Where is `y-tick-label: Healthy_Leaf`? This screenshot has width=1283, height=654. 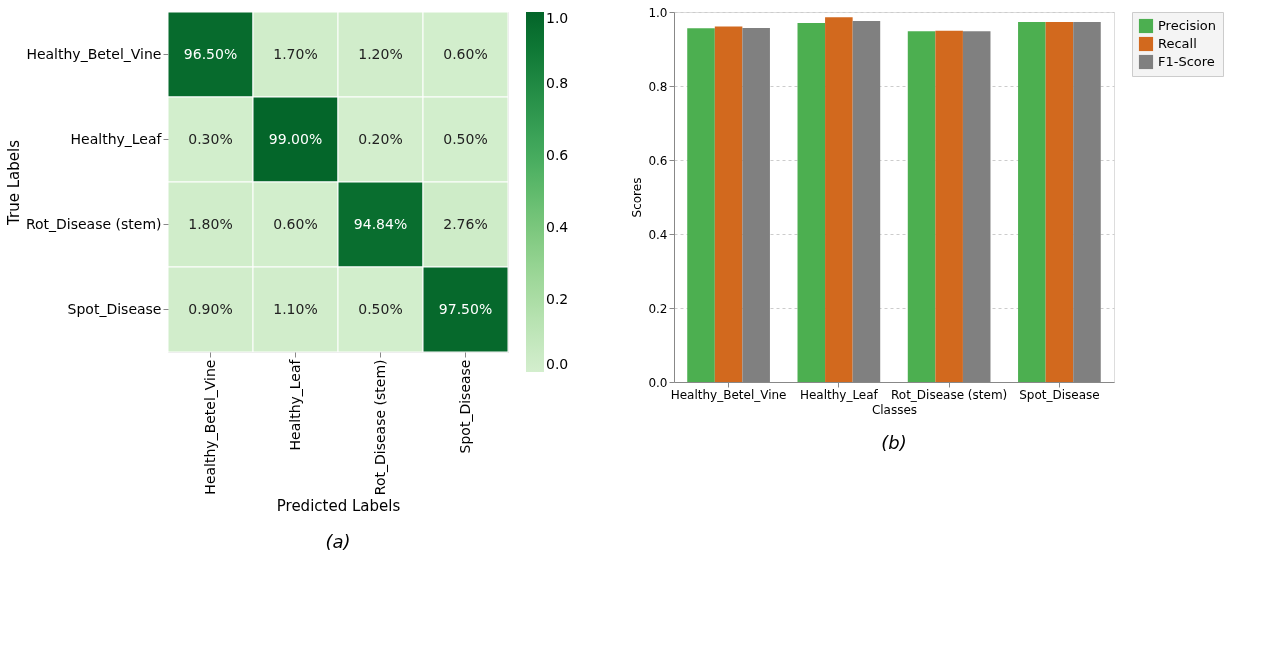
y-tick-label: Healthy_Leaf is located at coordinates (116, 138).